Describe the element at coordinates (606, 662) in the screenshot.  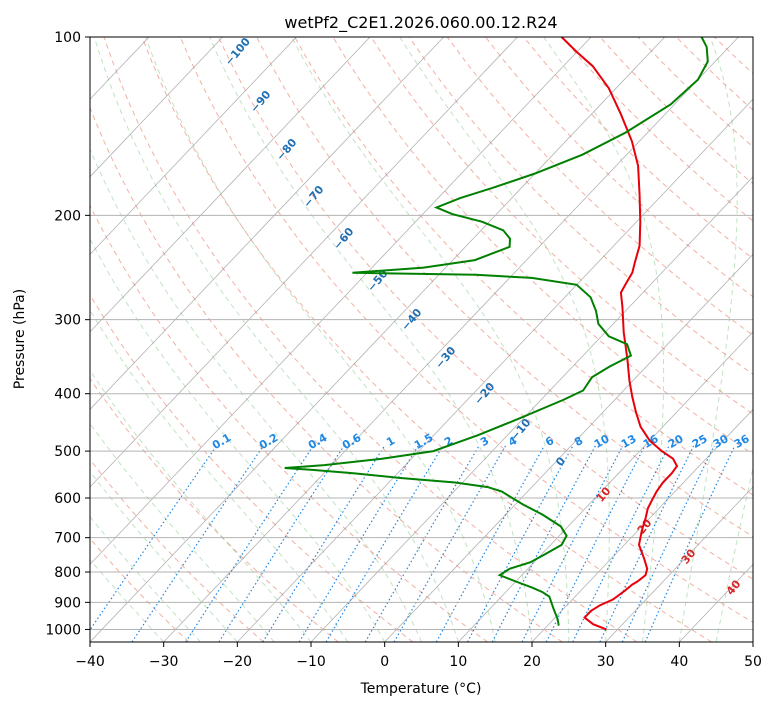
I see `x-tick-label: 30` at that location.